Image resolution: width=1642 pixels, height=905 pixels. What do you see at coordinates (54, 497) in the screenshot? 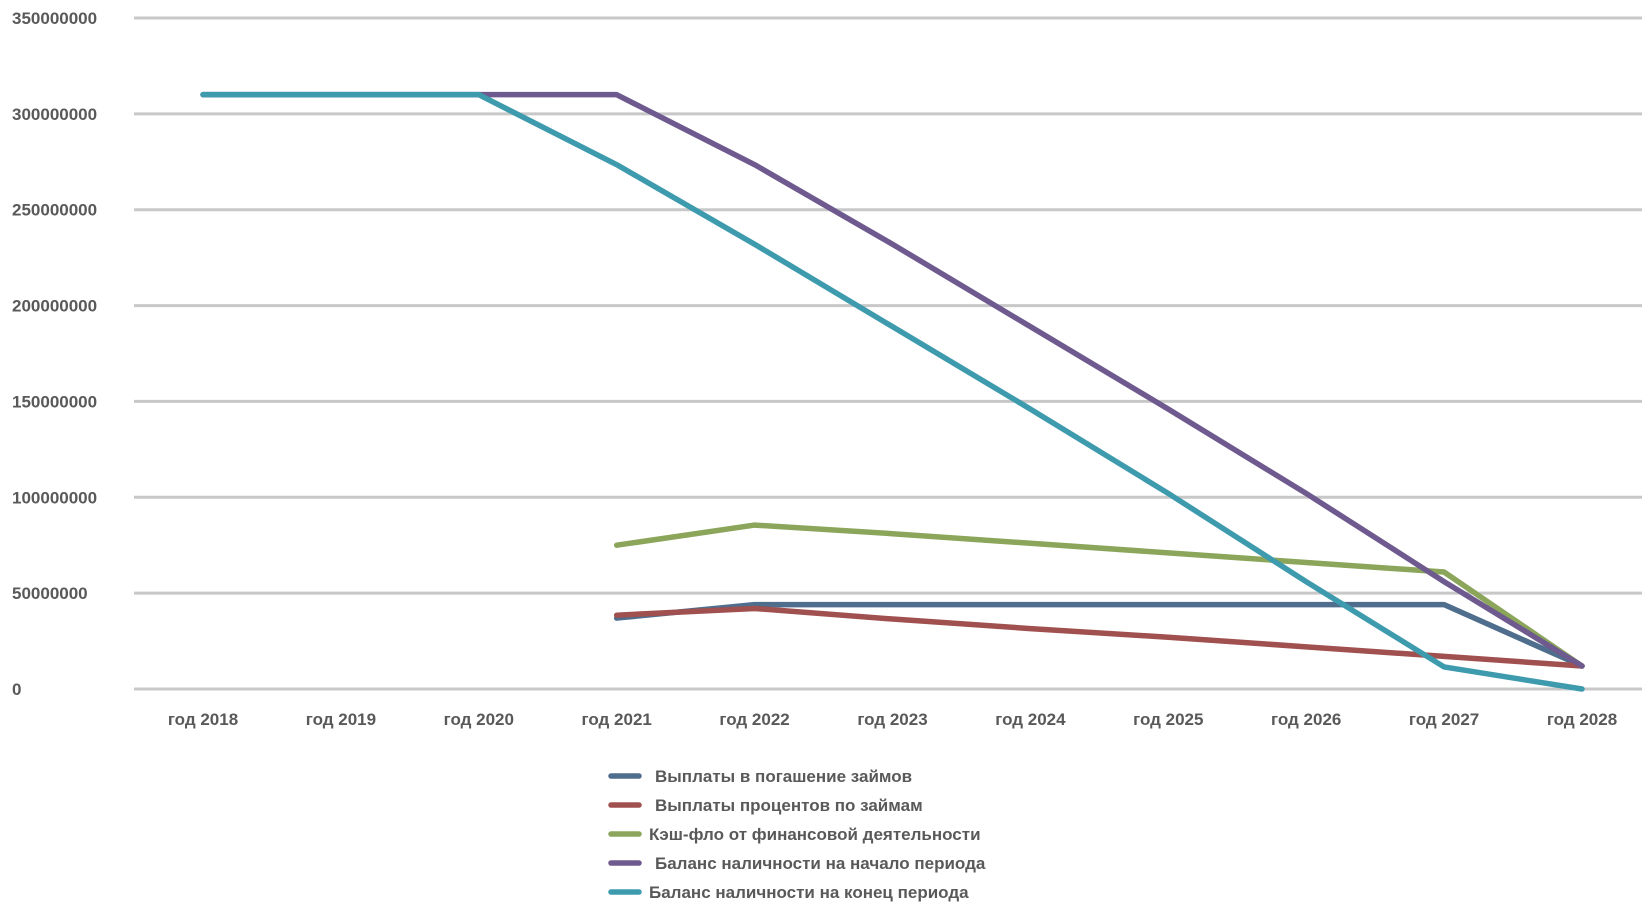
I see `y-tick-label: 100000000` at bounding box center [54, 497].